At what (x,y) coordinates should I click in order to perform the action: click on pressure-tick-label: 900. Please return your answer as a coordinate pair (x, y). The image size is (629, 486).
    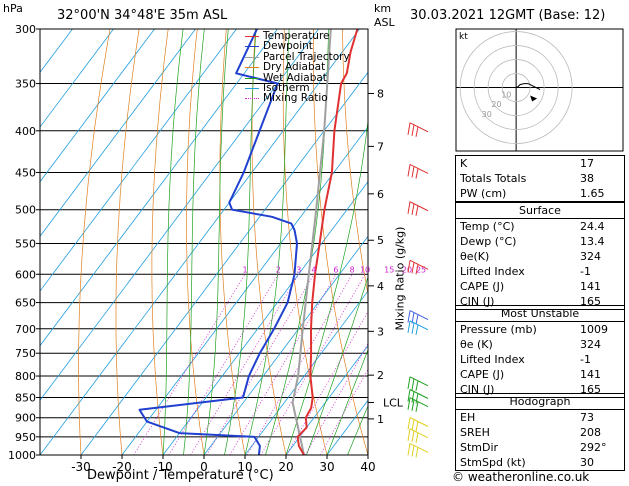
    Looking at the image, I should click on (25, 418).